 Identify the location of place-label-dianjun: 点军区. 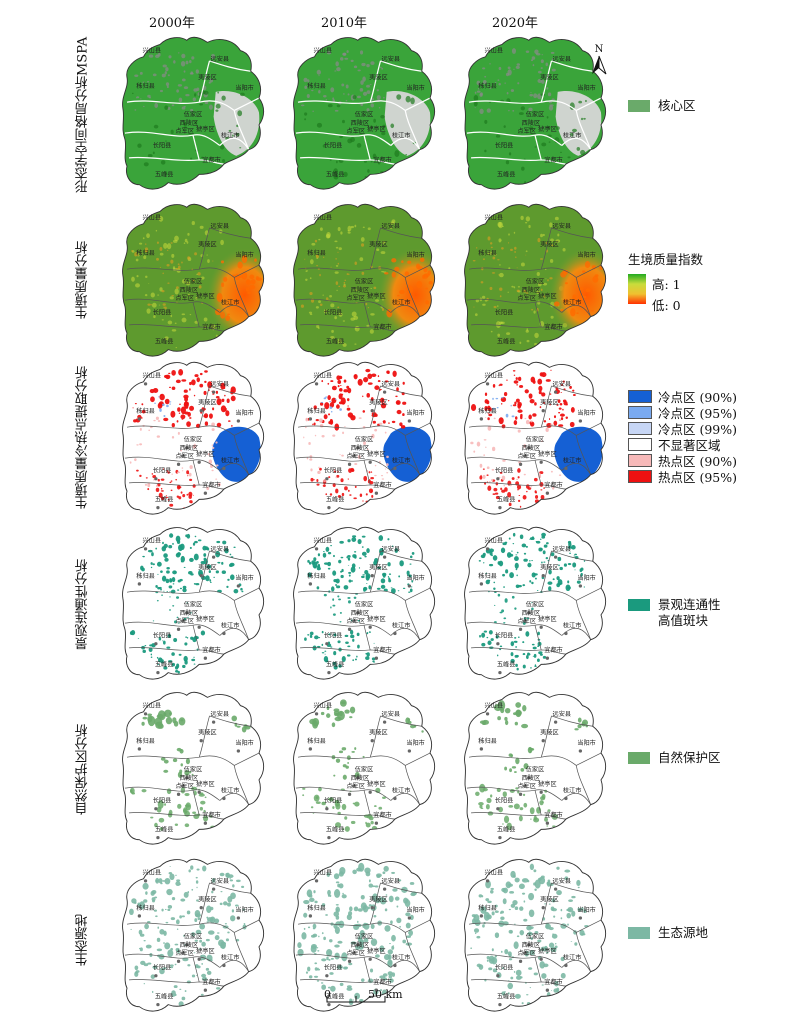
(355, 786).